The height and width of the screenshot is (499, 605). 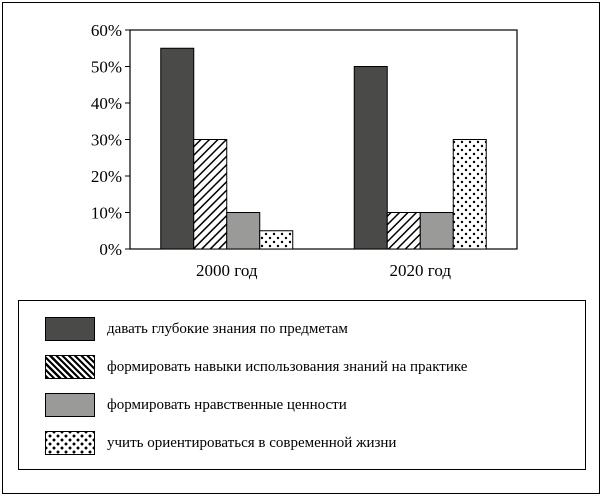 I want to click on y-tick-label: 40%, so click(x=106, y=103).